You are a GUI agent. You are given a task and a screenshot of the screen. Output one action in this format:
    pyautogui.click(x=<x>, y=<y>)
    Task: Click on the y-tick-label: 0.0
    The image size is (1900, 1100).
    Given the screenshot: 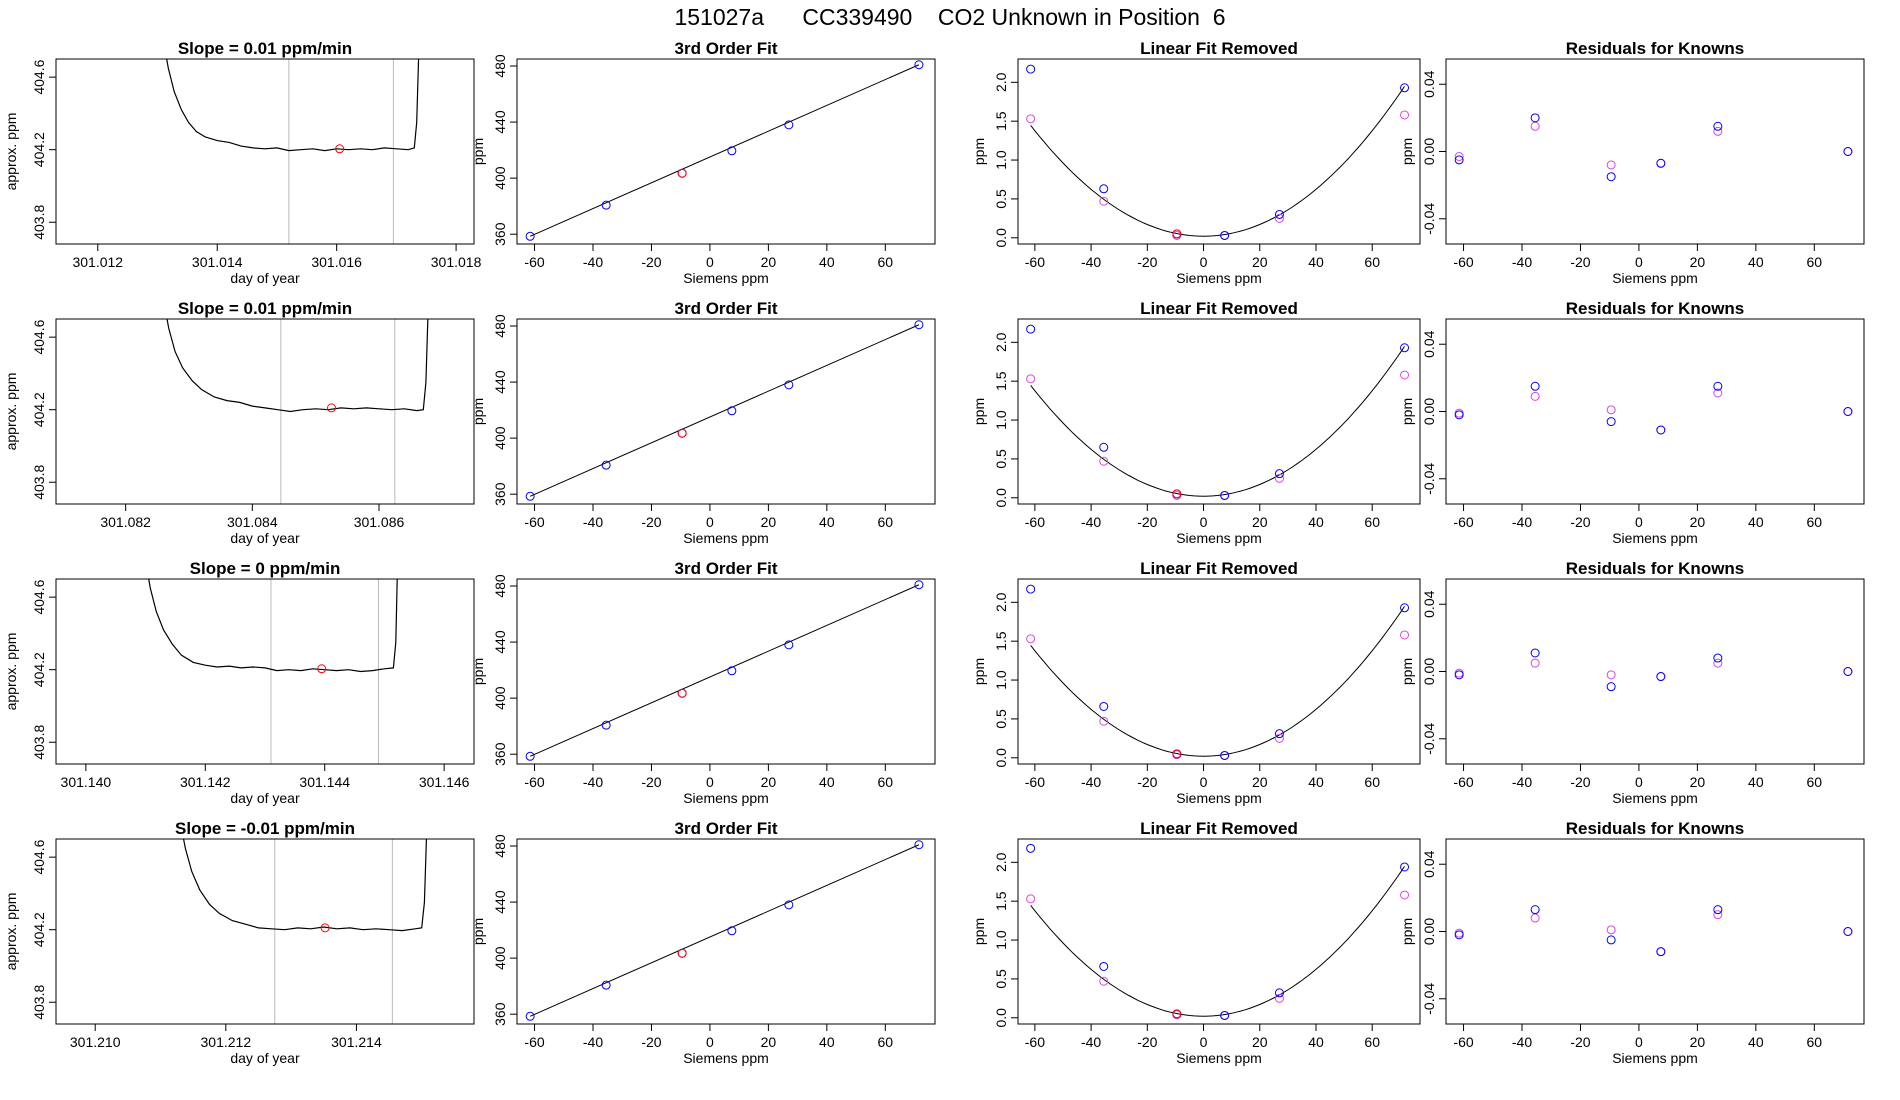 What is the action you would take?
    pyautogui.click(x=1001, y=1018)
    